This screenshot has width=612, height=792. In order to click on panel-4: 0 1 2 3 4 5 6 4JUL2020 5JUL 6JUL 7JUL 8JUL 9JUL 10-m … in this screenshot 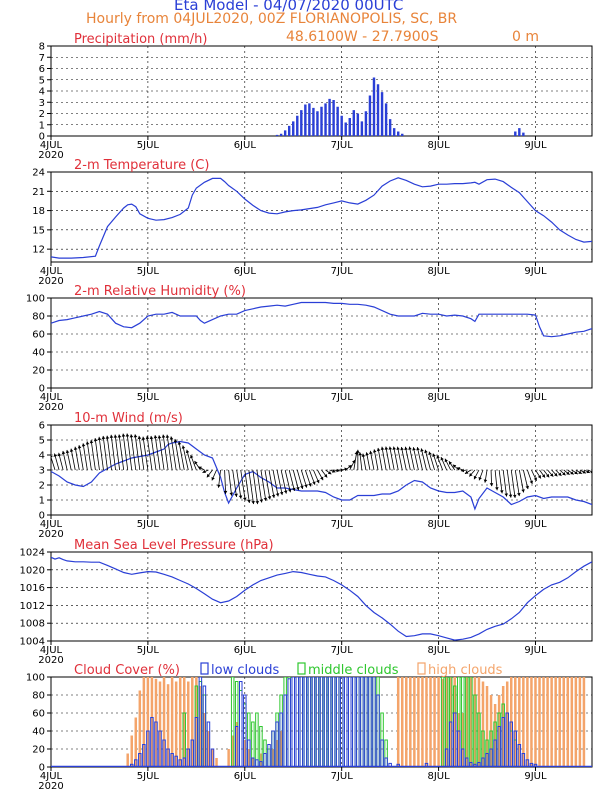, I will do `click(315, 475)`.